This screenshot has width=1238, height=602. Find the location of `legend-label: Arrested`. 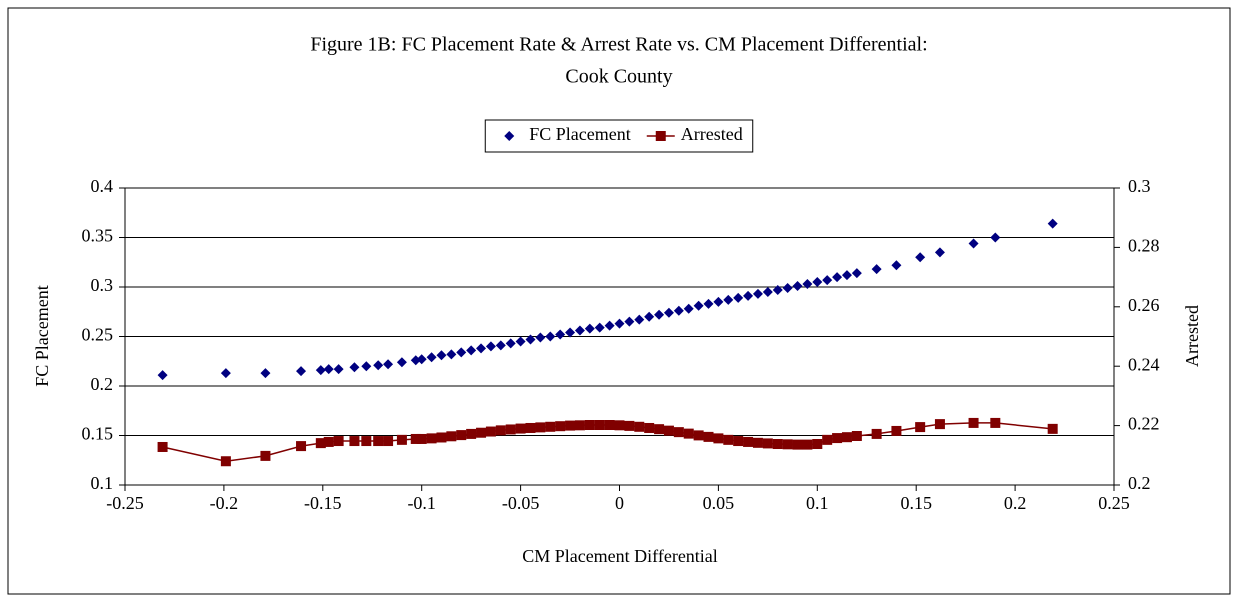

legend-label: Arrested is located at coordinates (712, 134).